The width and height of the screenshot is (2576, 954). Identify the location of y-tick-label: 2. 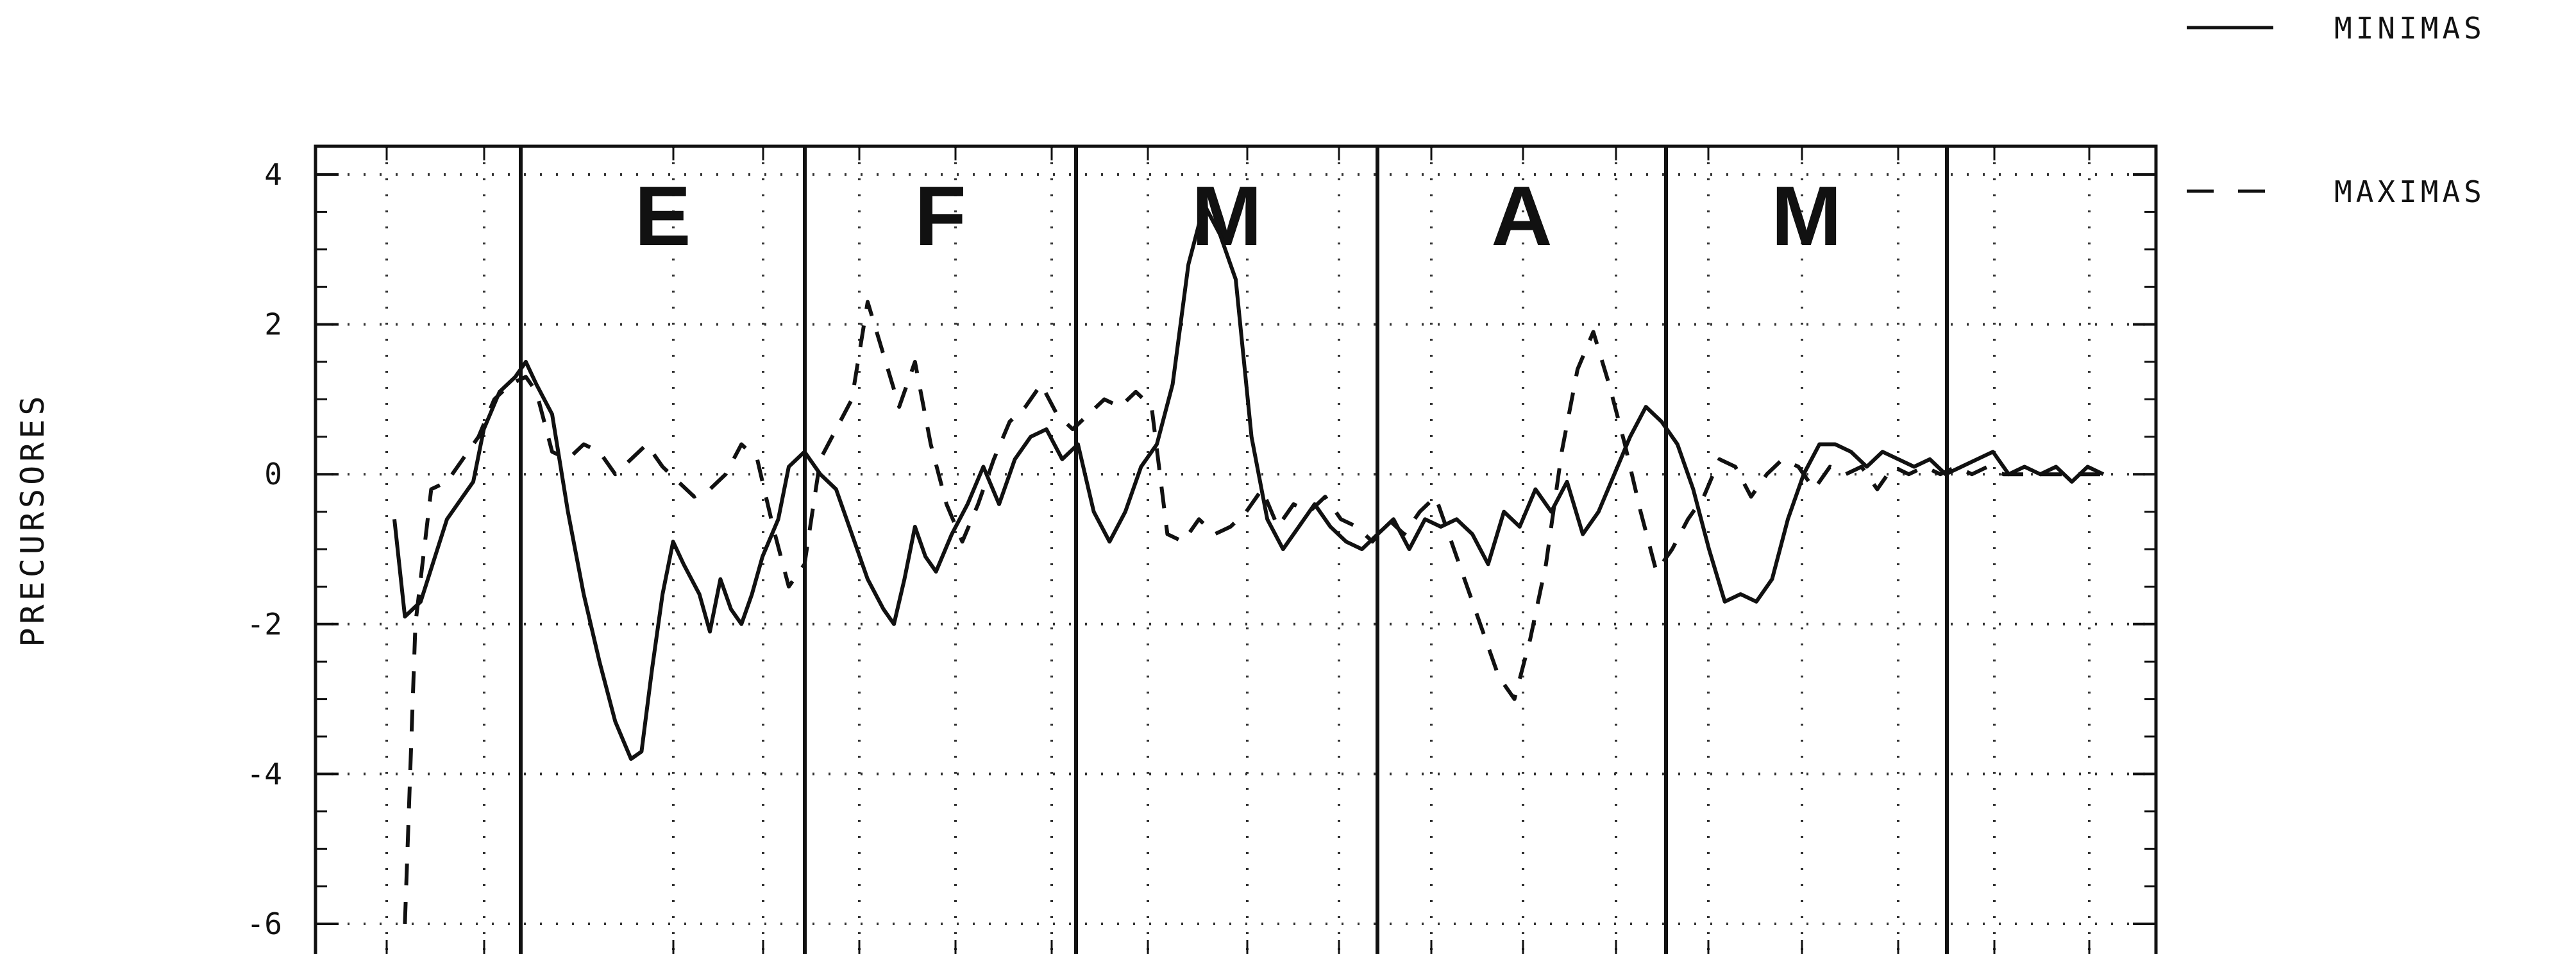
(273, 324).